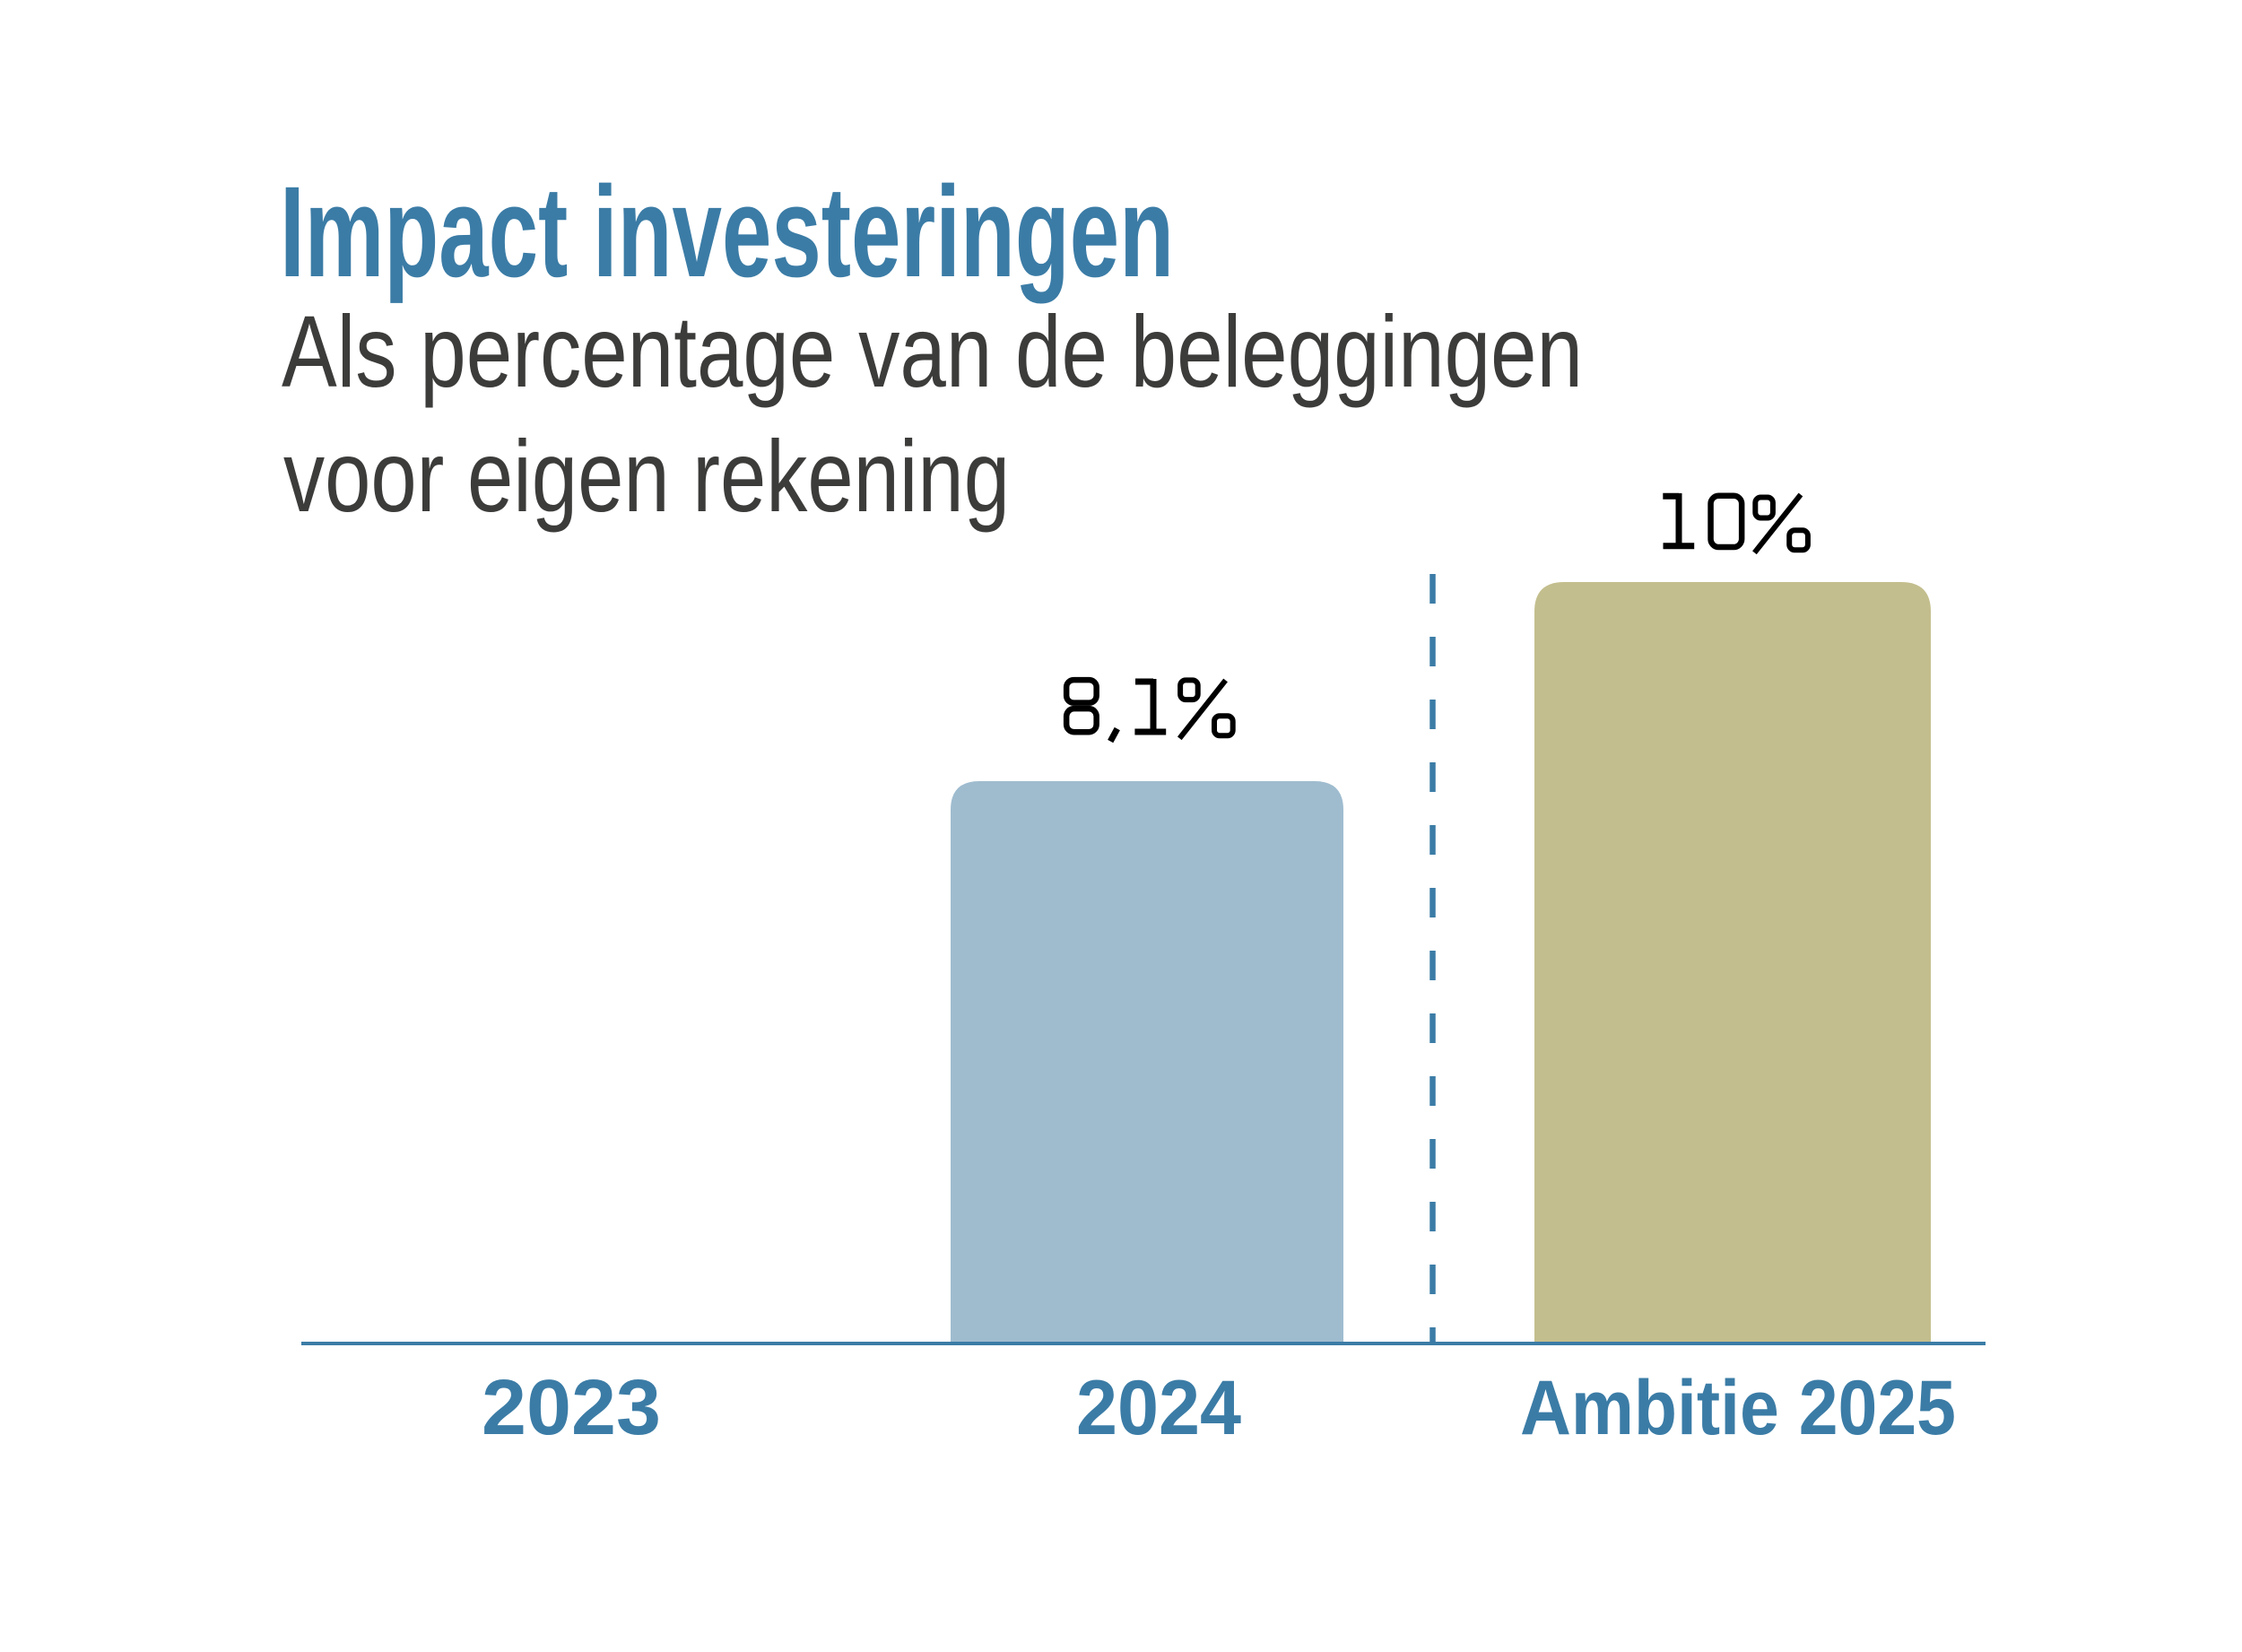 The height and width of the screenshot is (1652, 2242). What do you see at coordinates (727, 232) in the screenshot?
I see `svg-text: Impact investeringen` at bounding box center [727, 232].